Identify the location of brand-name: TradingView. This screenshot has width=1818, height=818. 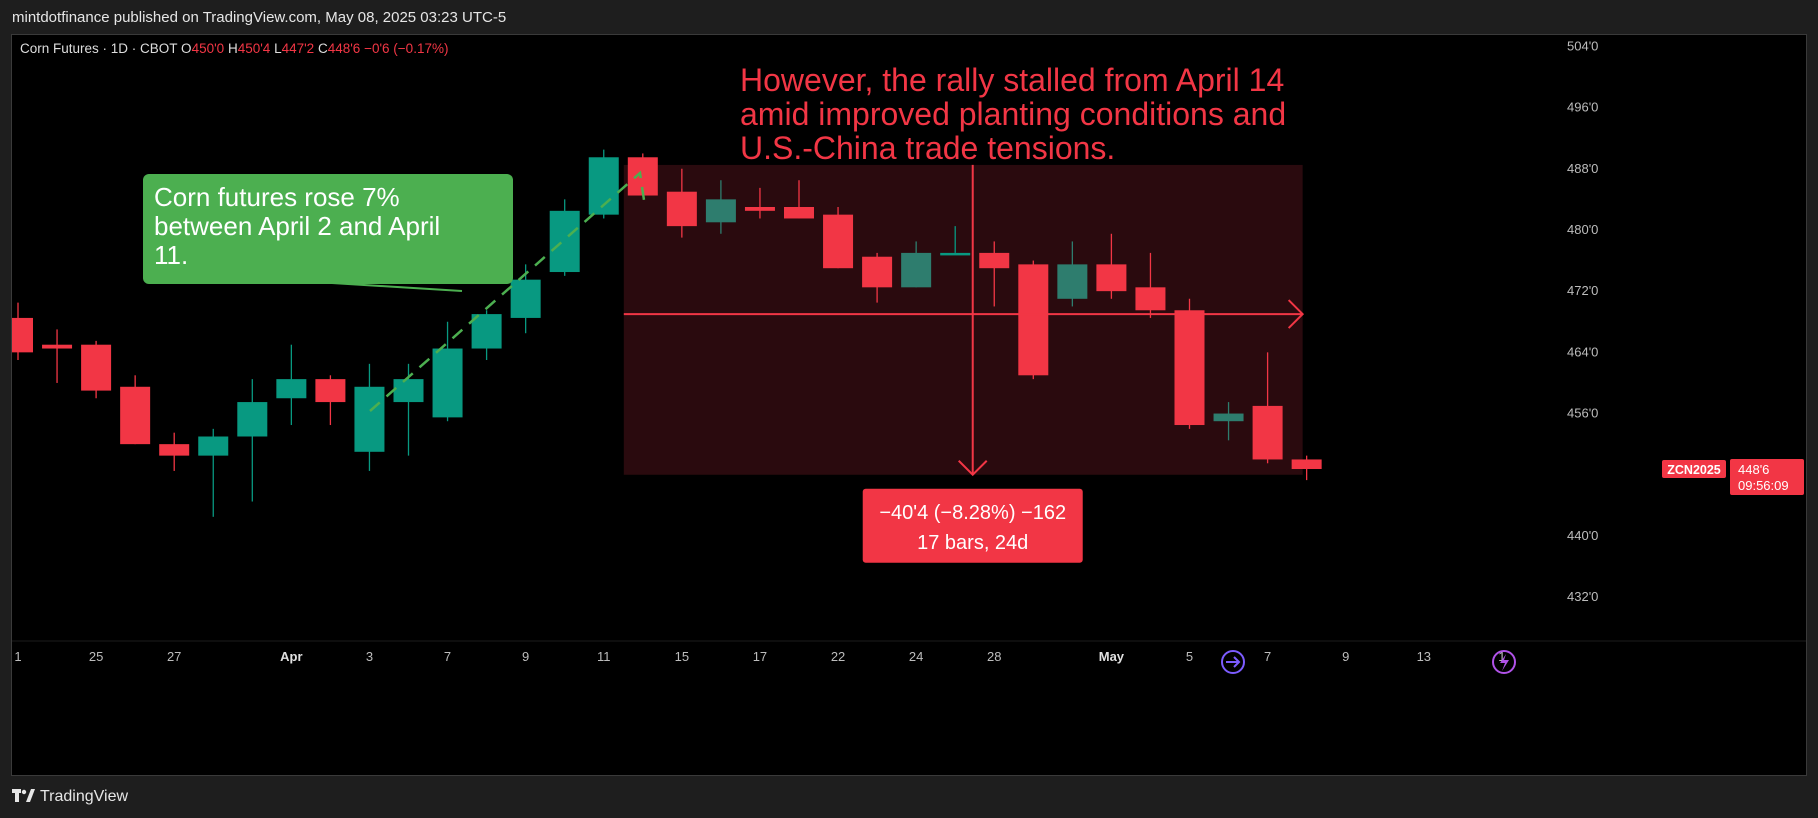
(84, 796).